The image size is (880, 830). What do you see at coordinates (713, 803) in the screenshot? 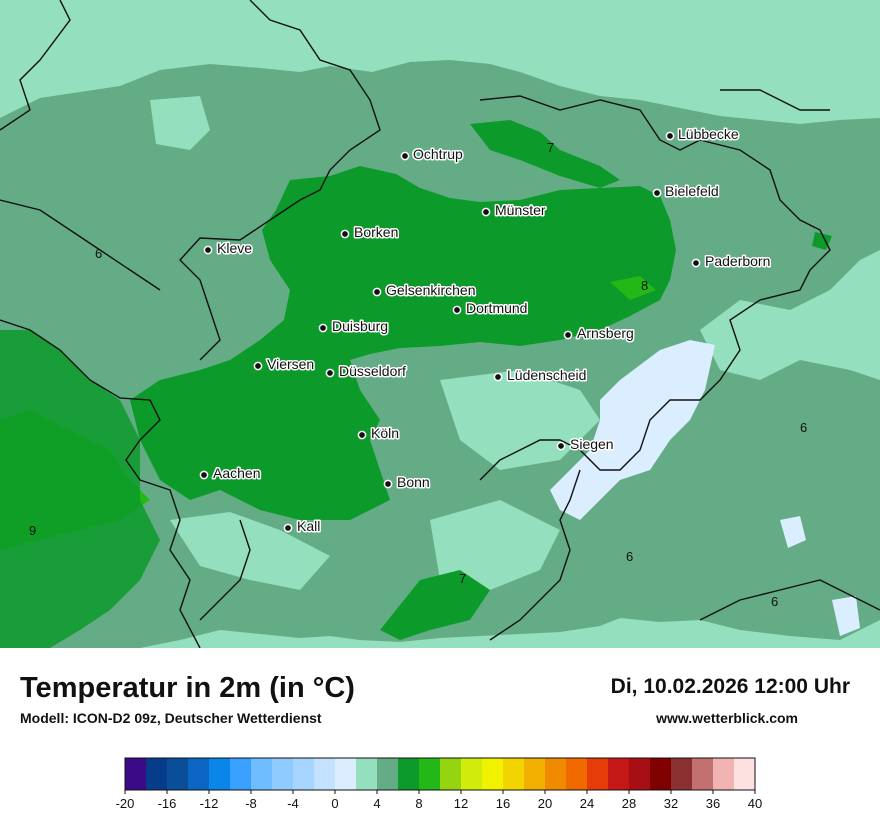
I see `legend-tick-label: 36` at bounding box center [713, 803].